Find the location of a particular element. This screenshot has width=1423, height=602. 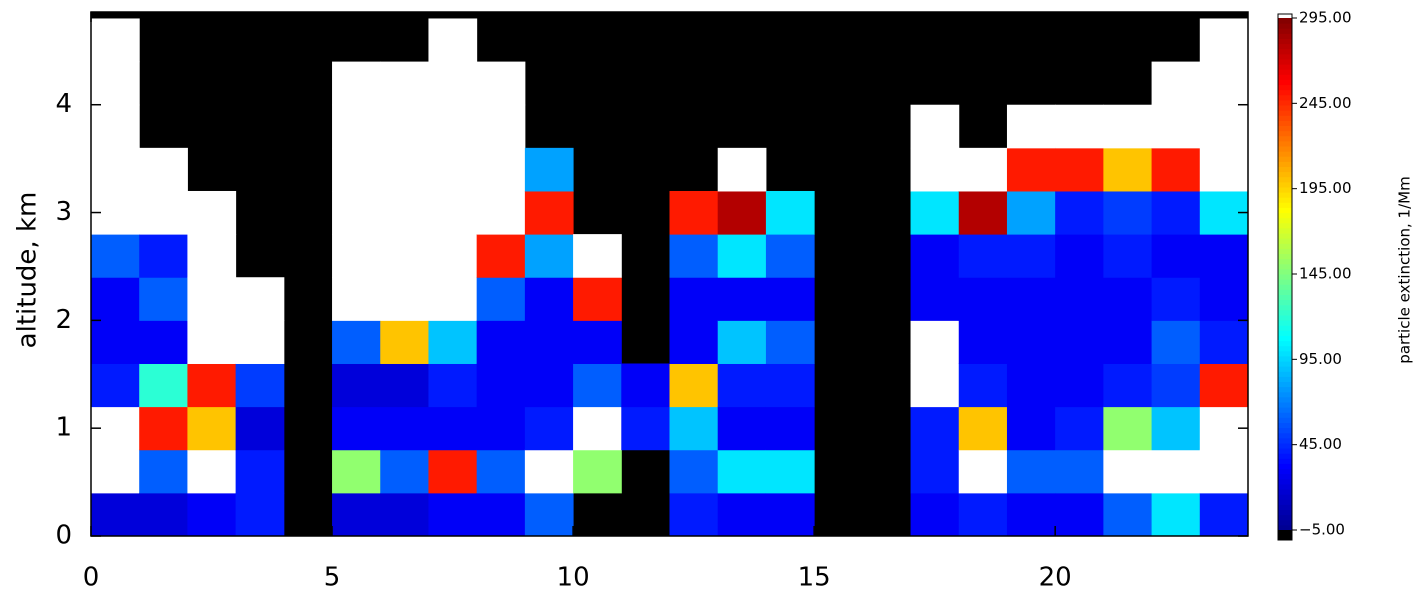

colorbar-tick-label: 45.00 is located at coordinates (1320, 444).